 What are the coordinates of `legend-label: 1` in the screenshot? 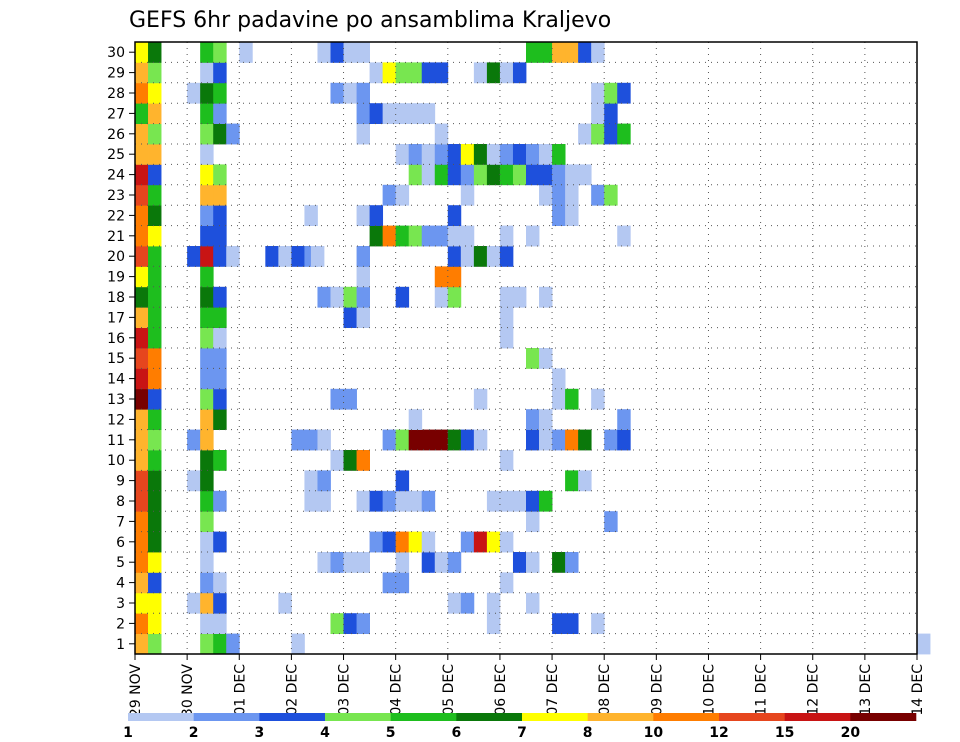 It's located at (128, 733).